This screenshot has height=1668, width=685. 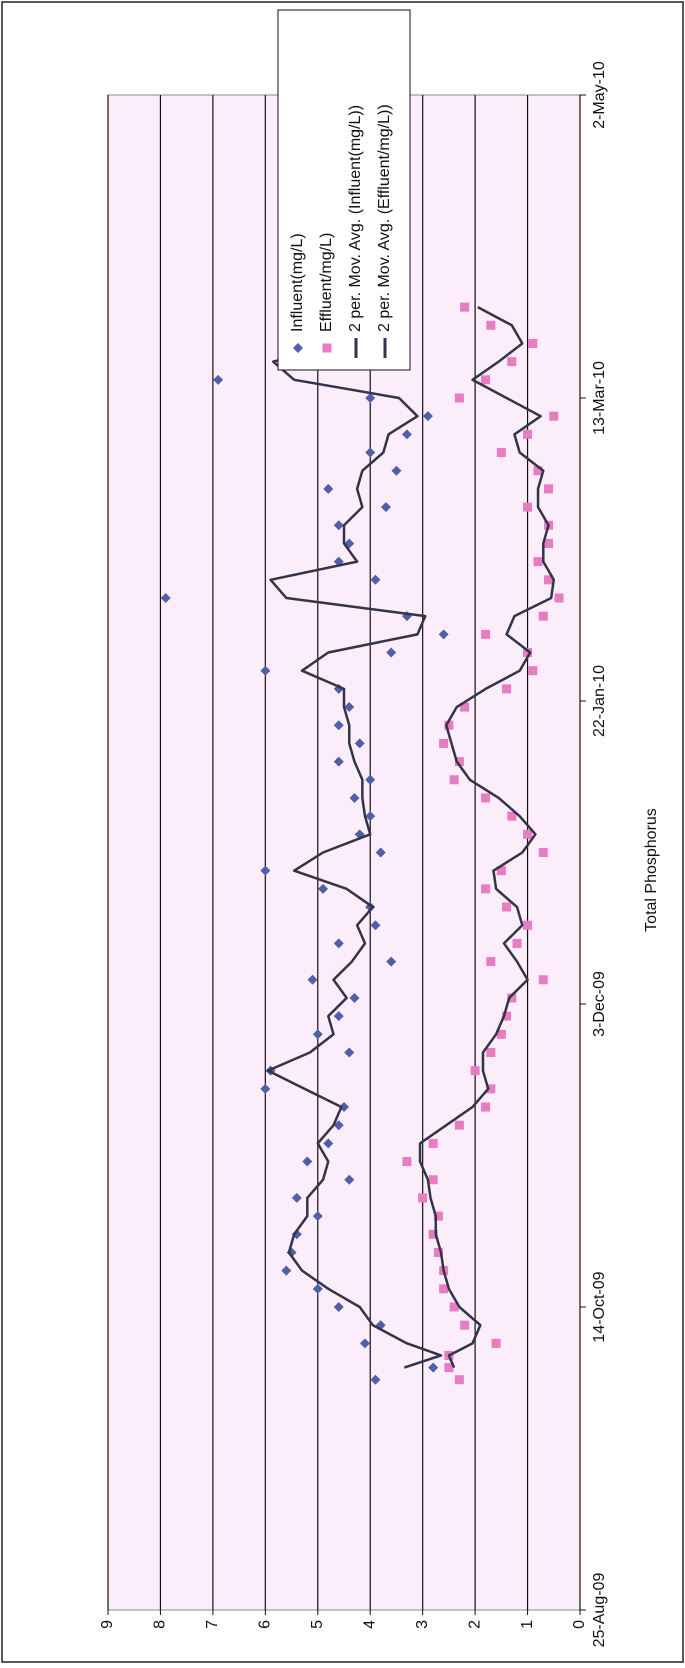 What do you see at coordinates (355, 218) in the screenshot?
I see `legend-label: 2 per. Mov. Avg. (Influent(mg/L))` at bounding box center [355, 218].